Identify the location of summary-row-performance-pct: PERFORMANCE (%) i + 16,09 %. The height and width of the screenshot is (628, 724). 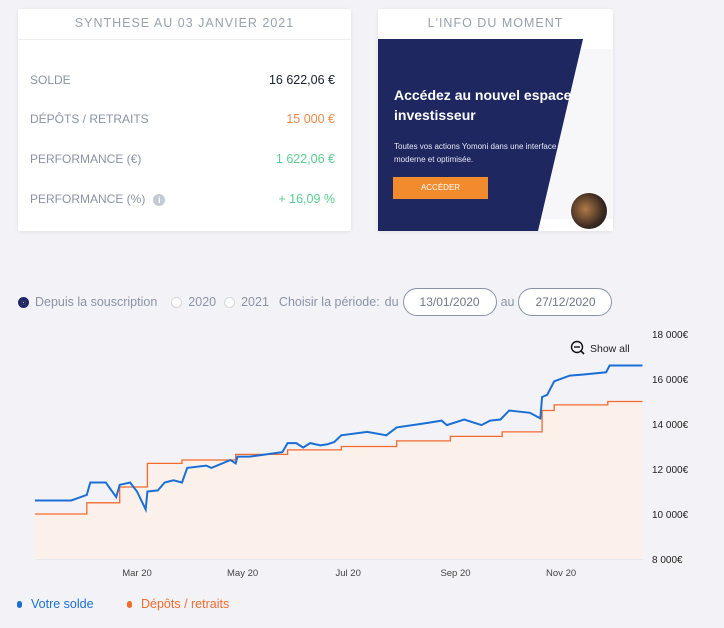
(182, 199).